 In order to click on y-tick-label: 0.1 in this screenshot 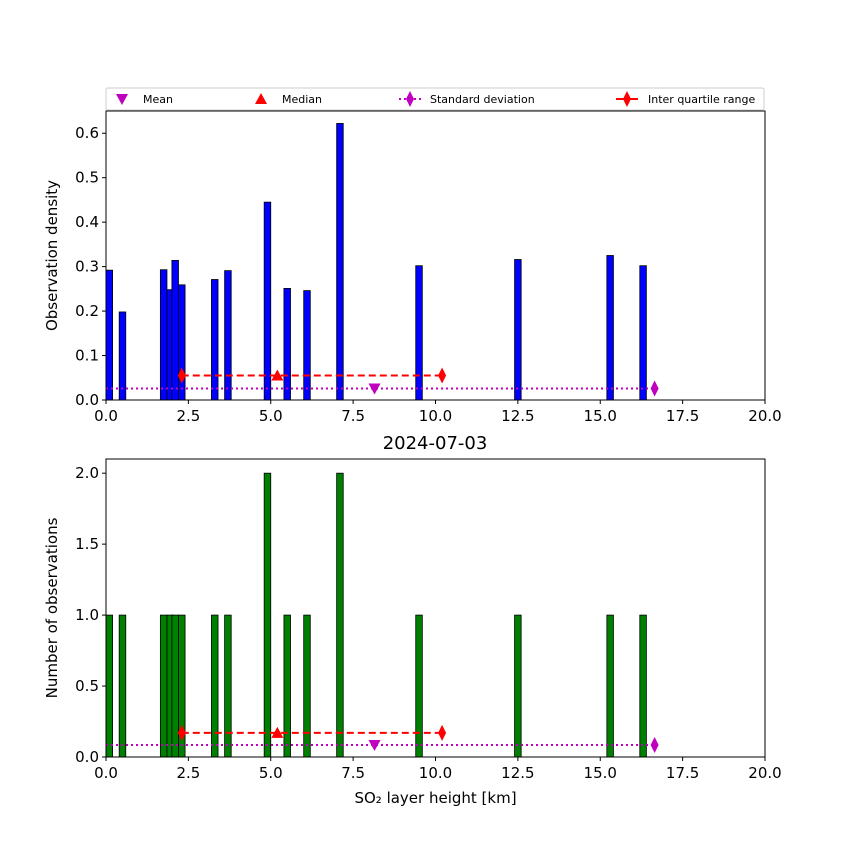, I will do `click(87, 356)`.